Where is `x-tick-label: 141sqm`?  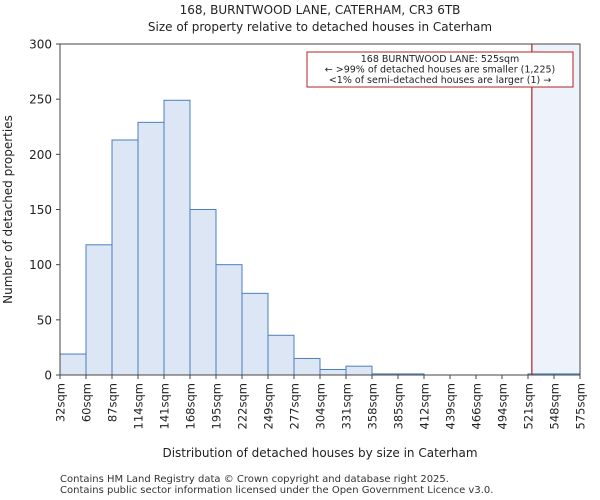
x-tick-label: 141sqm is located at coordinates (165, 406).